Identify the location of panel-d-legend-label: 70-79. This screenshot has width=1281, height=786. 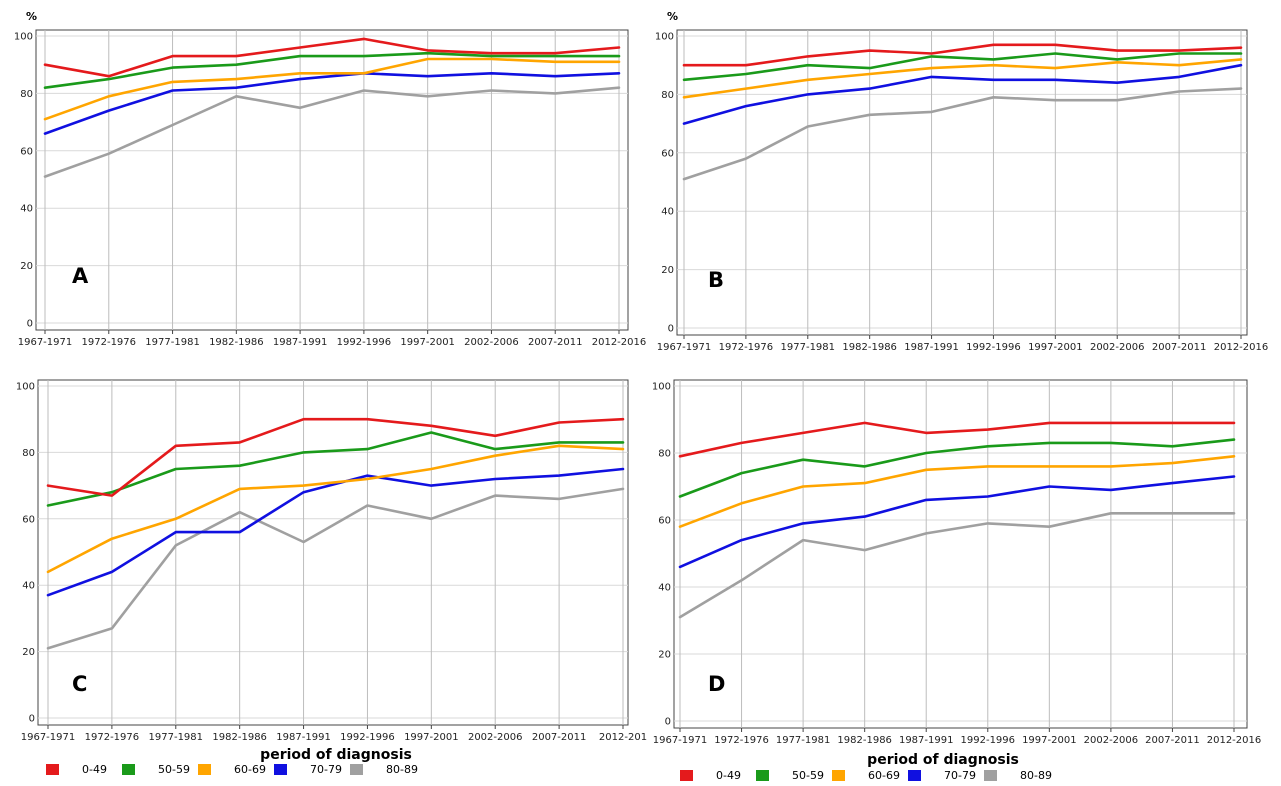
(960, 775).